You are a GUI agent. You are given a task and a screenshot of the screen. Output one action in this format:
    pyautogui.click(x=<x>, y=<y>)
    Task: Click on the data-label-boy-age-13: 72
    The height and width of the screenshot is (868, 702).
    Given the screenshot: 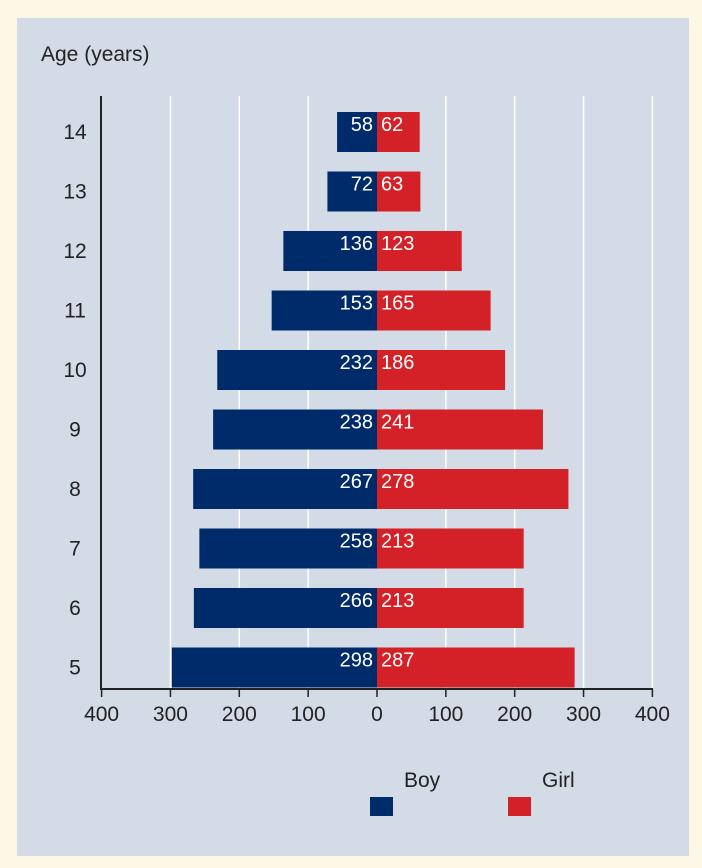 What is the action you would take?
    pyautogui.click(x=362, y=185)
    